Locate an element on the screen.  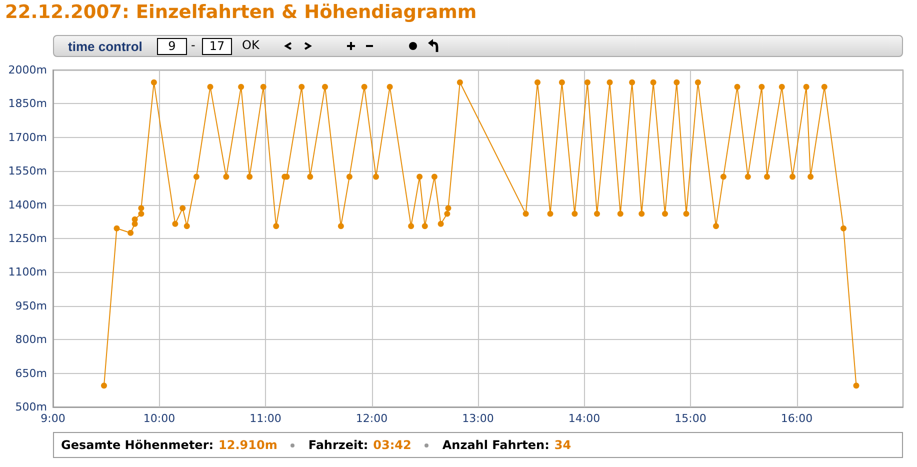
x-tick-label: 12:00 is located at coordinates (372, 418).